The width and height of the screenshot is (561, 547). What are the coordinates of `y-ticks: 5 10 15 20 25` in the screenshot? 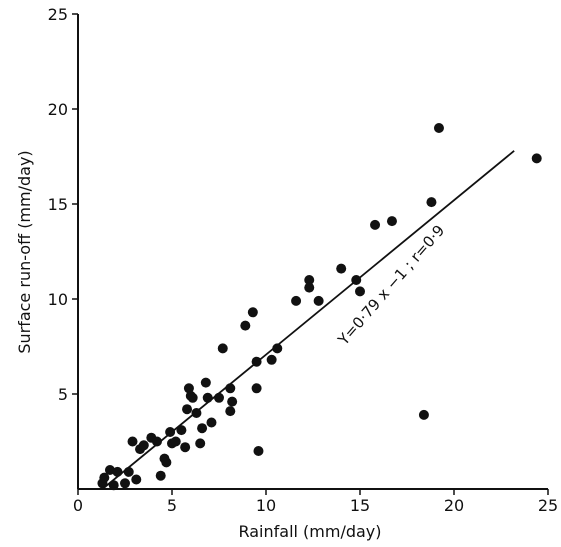 It's located at (63, 204).